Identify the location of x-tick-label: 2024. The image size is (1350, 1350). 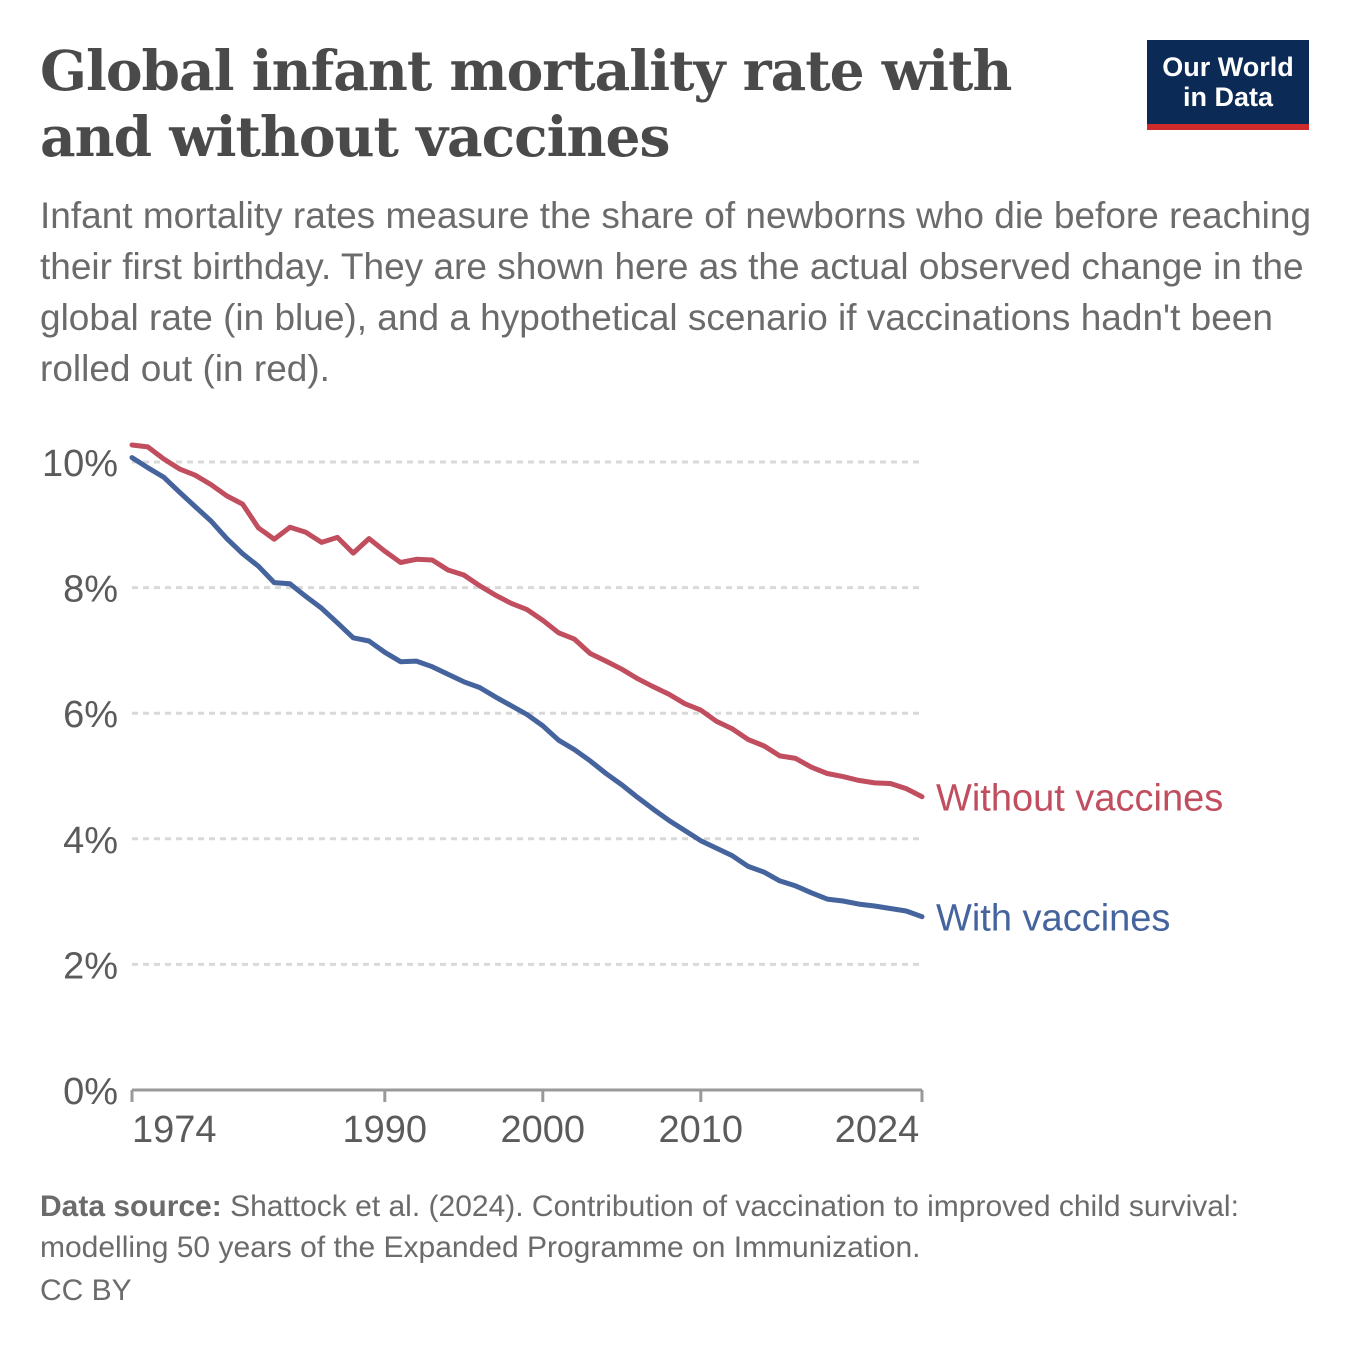
(877, 1130).